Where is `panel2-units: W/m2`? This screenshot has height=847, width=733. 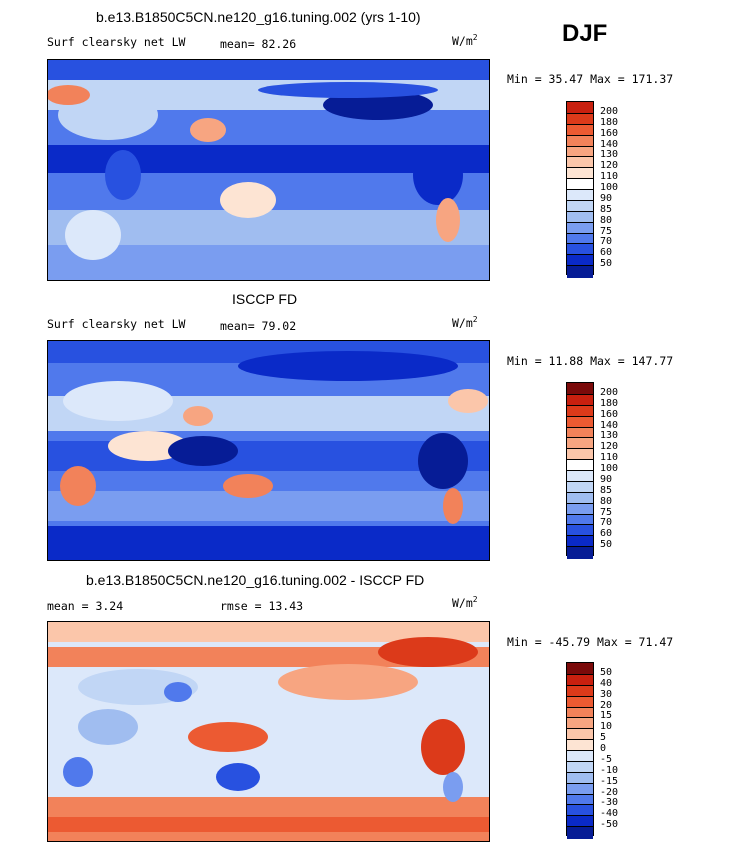
panel2-units: W/m2 is located at coordinates (465, 322).